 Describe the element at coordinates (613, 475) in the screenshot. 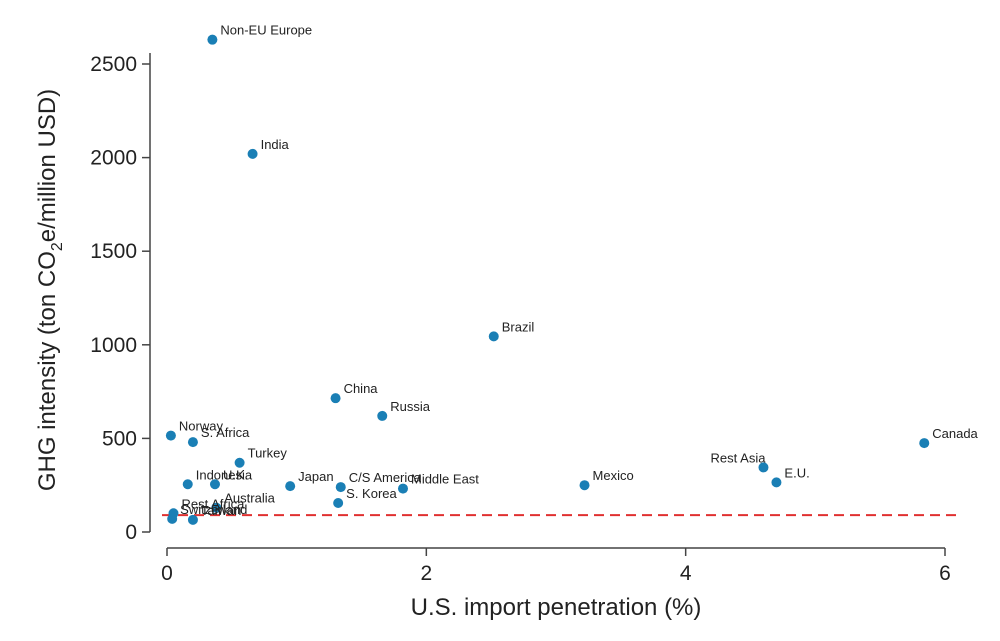

I see `point-label: Mexico` at that location.